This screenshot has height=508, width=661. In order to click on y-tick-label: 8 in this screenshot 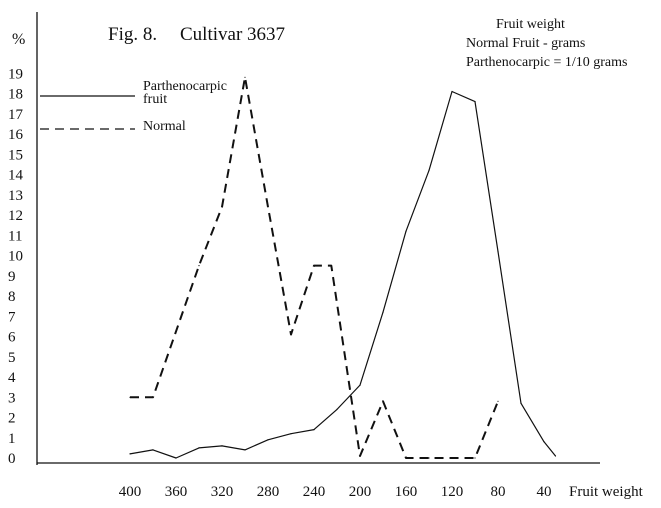, I will do `click(12, 297)`.